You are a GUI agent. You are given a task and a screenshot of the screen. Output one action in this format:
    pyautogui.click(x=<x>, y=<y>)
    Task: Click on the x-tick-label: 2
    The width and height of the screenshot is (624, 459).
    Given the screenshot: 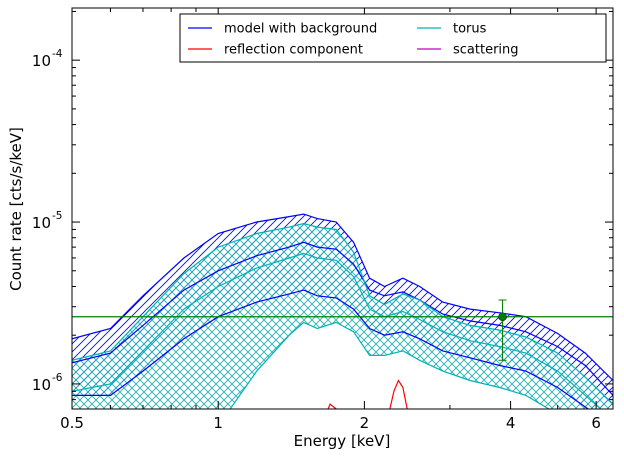 What is the action you would take?
    pyautogui.click(x=365, y=423)
    